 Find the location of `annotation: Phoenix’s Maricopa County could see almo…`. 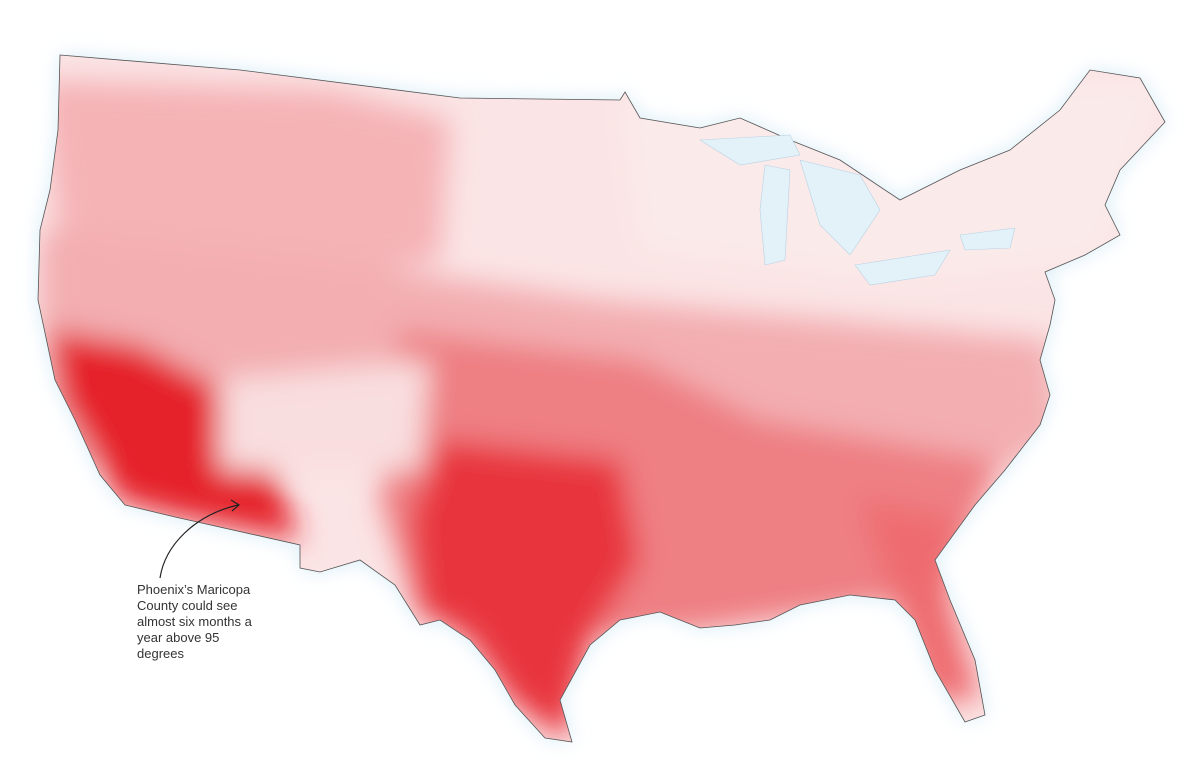

annotation: Phoenix’s Maricopa County could see almo… is located at coordinates (196, 621).